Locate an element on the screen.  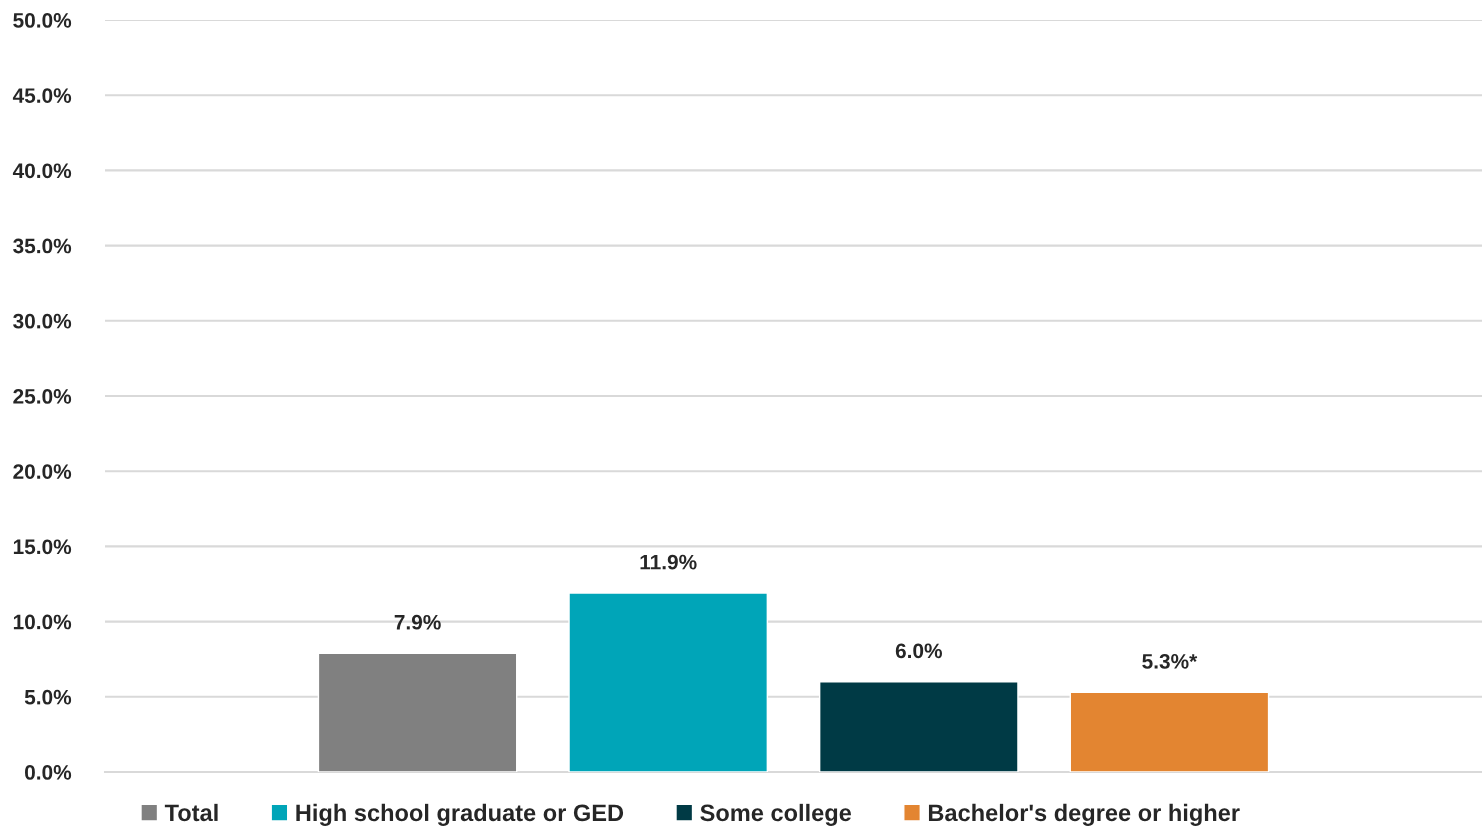
legend-label: Total is located at coordinates (191, 812).